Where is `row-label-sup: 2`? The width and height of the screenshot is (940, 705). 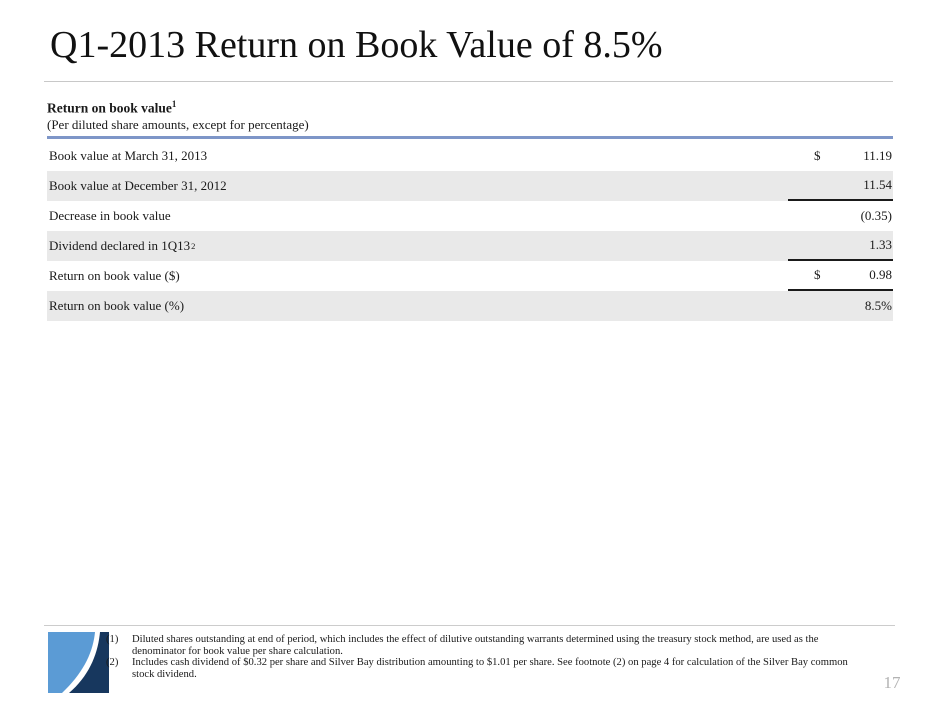 row-label-sup: 2 is located at coordinates (193, 246).